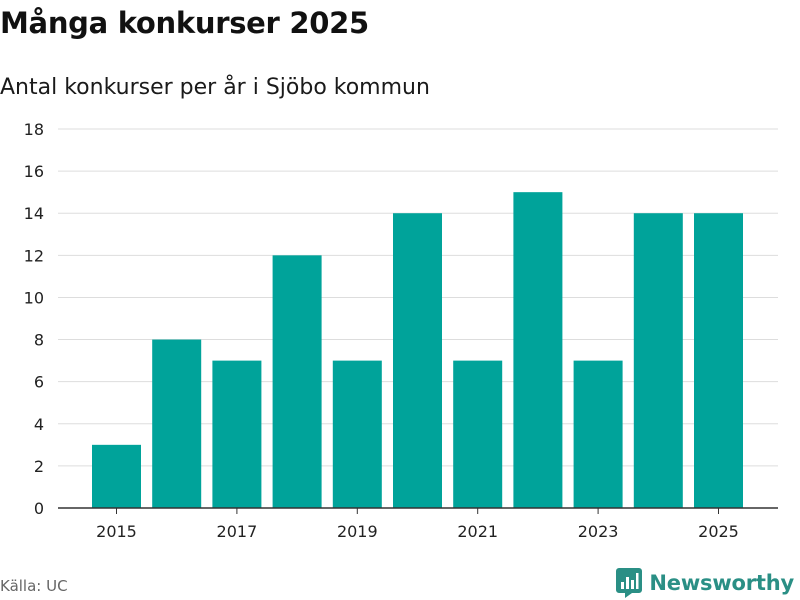 The width and height of the screenshot is (800, 600). What do you see at coordinates (718, 531) in the screenshot?
I see `x-tick-label: 2025` at bounding box center [718, 531].